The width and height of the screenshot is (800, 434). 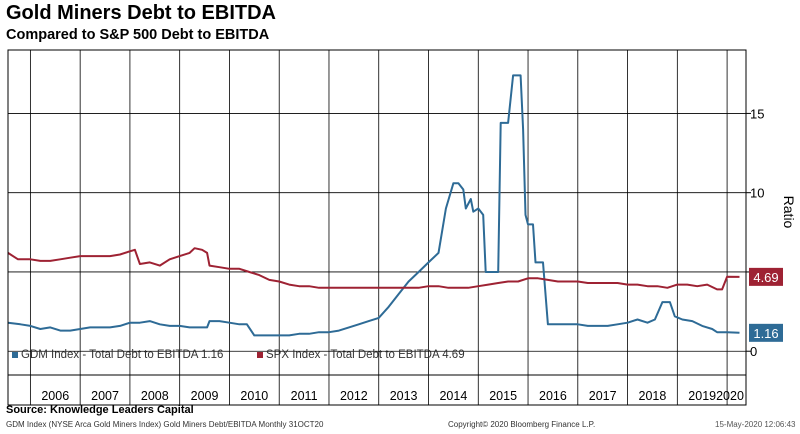 What do you see at coordinates (100, 410) in the screenshot?
I see `source-note: Source: Knowledge Leaders Capital` at bounding box center [100, 410].